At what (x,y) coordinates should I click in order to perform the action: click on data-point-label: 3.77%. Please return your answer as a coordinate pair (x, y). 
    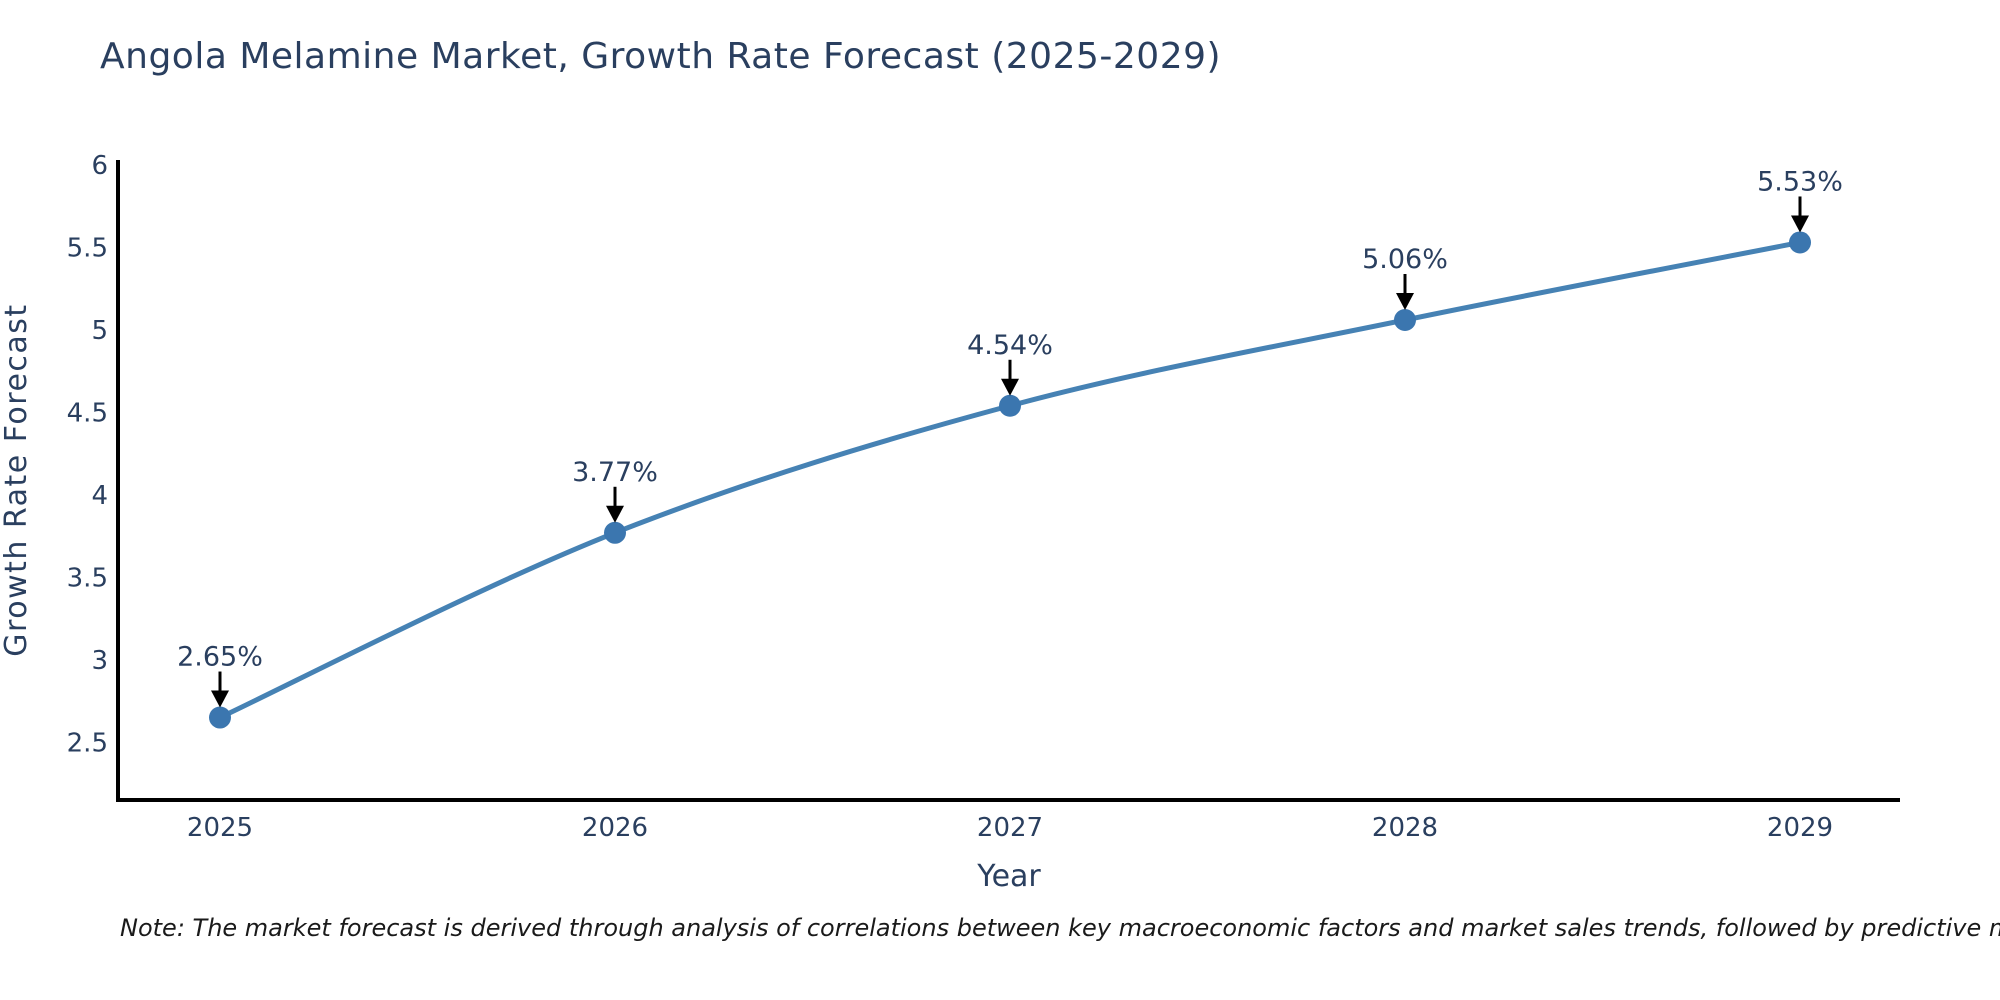
    Looking at the image, I should click on (615, 472).